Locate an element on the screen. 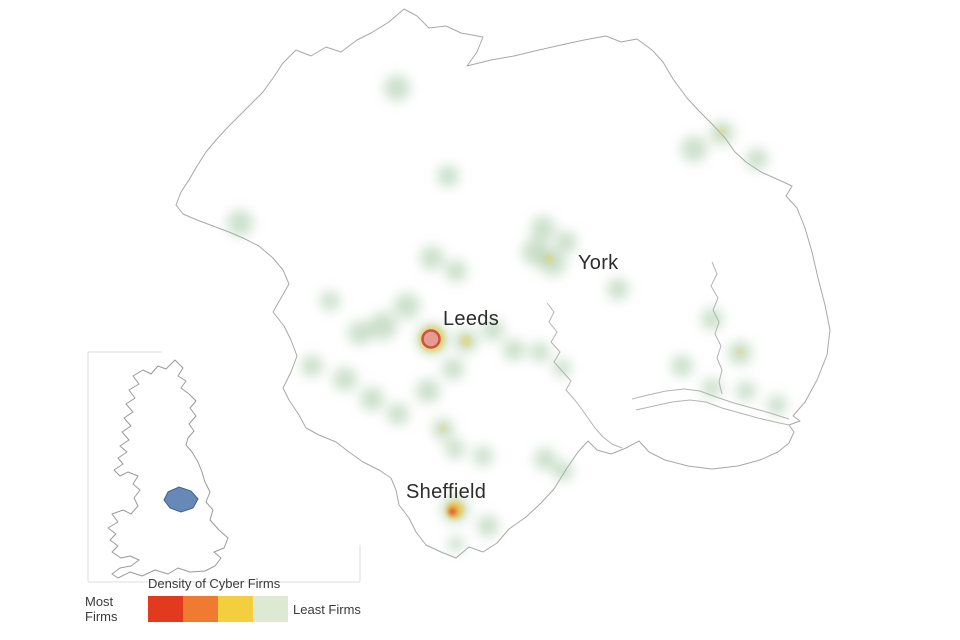 The width and height of the screenshot is (960, 640). city-label-sheffield: Sheffield is located at coordinates (446, 492).